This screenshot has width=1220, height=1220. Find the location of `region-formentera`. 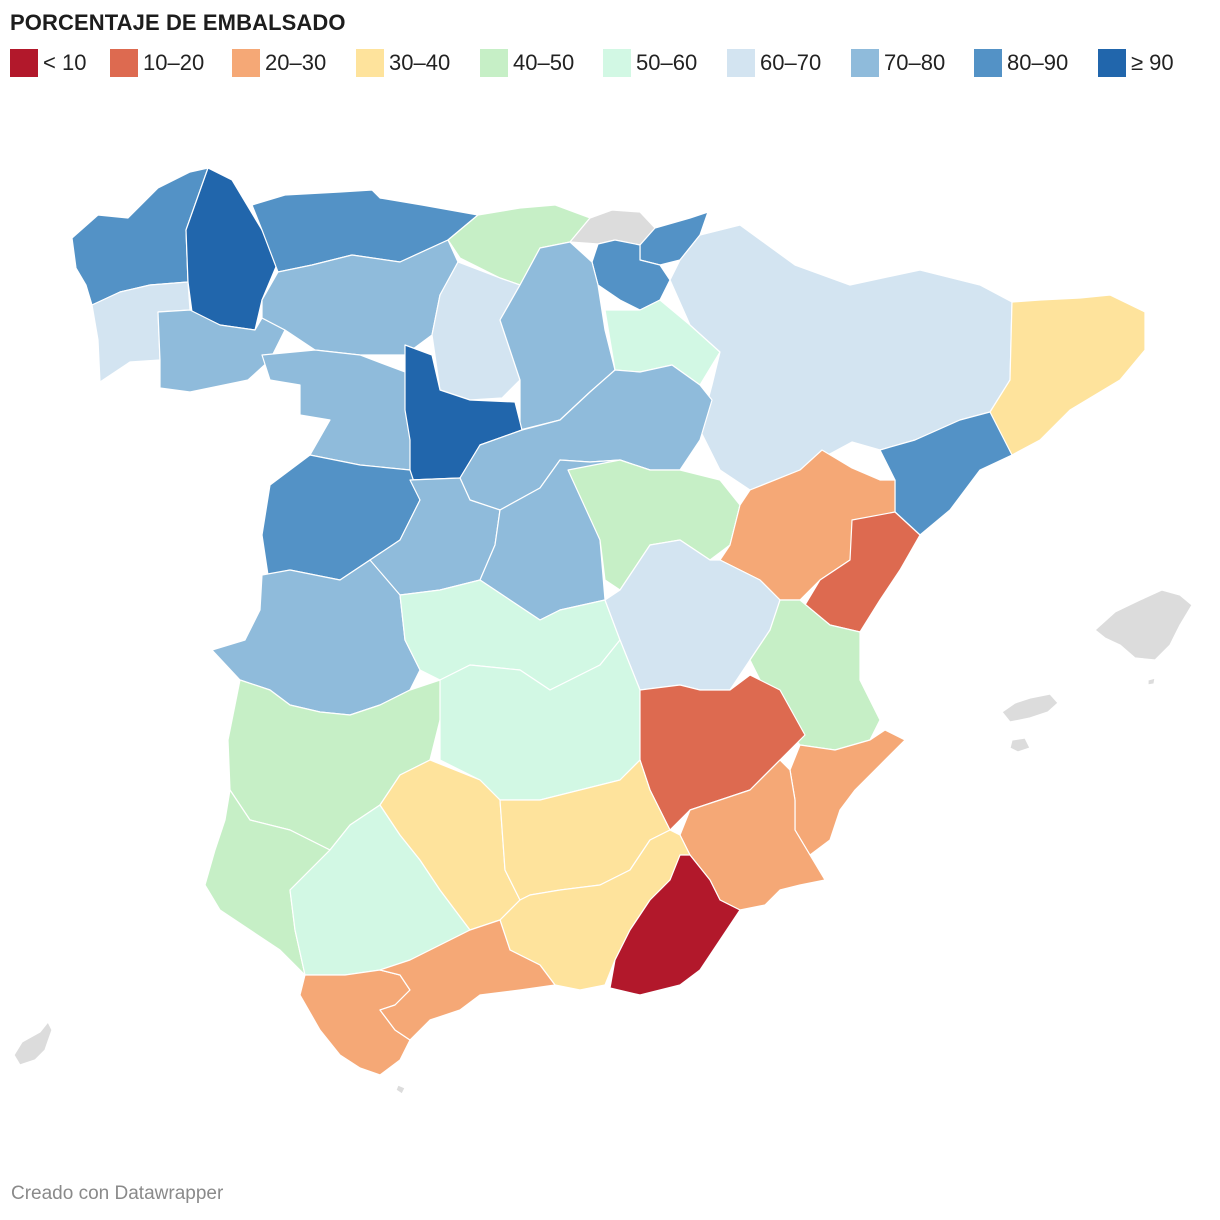

region-formentera is located at coordinates (1151, 681).